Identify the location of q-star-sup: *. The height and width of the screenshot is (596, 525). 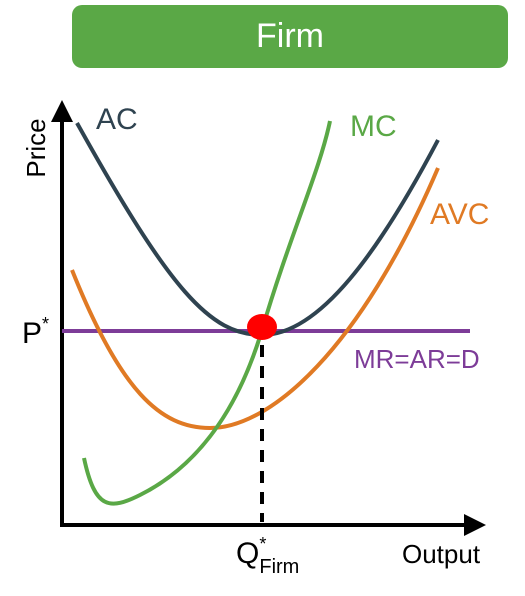
(262, 544).